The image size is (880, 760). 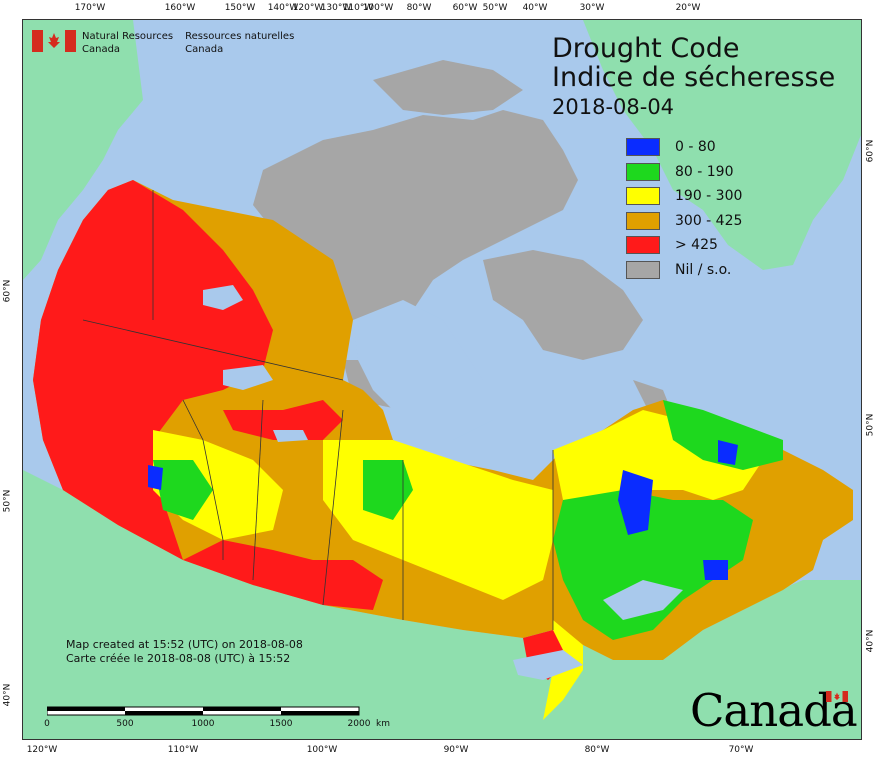 What do you see at coordinates (248, 377) in the screenshot?
I see `great-slave-lake` at bounding box center [248, 377].